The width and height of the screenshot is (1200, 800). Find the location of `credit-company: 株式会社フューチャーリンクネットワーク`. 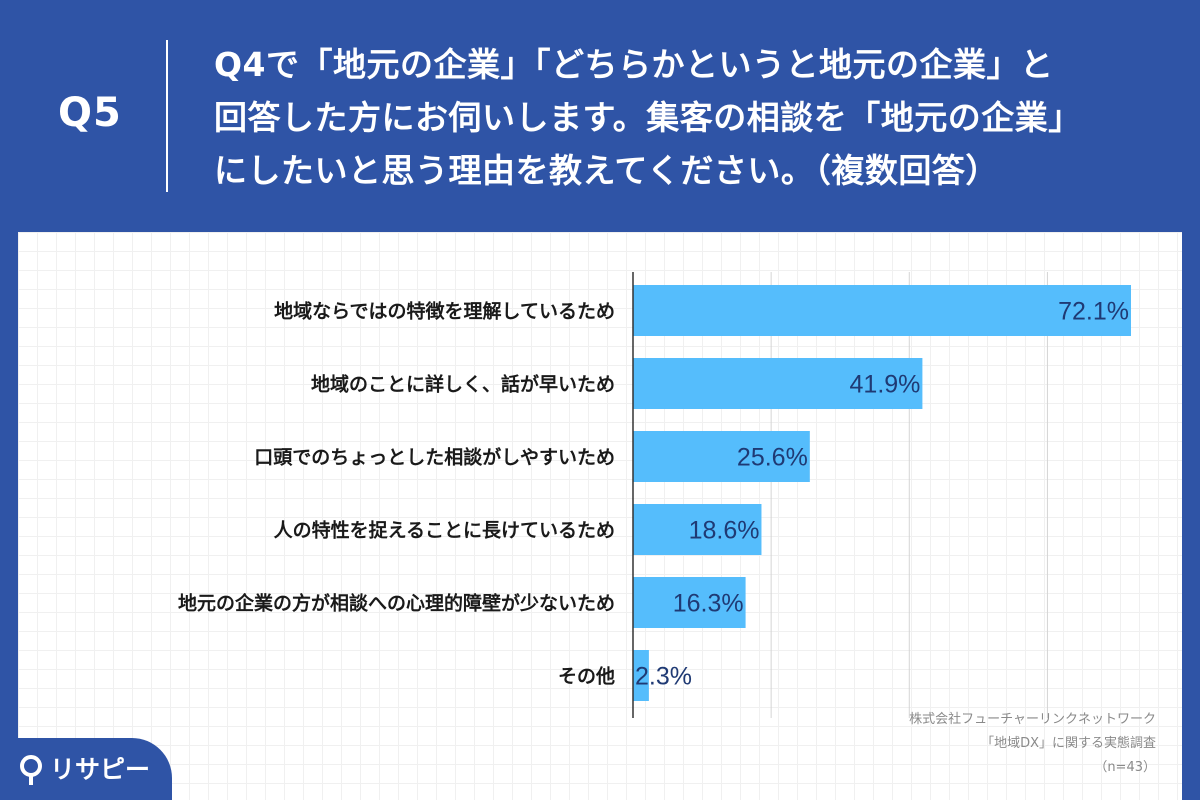

credit-company: 株式会社フューチャーリンクネットワーク is located at coordinates (1032, 719).